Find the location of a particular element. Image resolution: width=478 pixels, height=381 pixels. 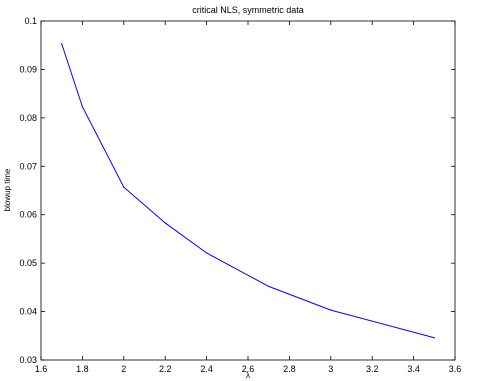

y-tick-label: 0.09 is located at coordinates (28, 69).